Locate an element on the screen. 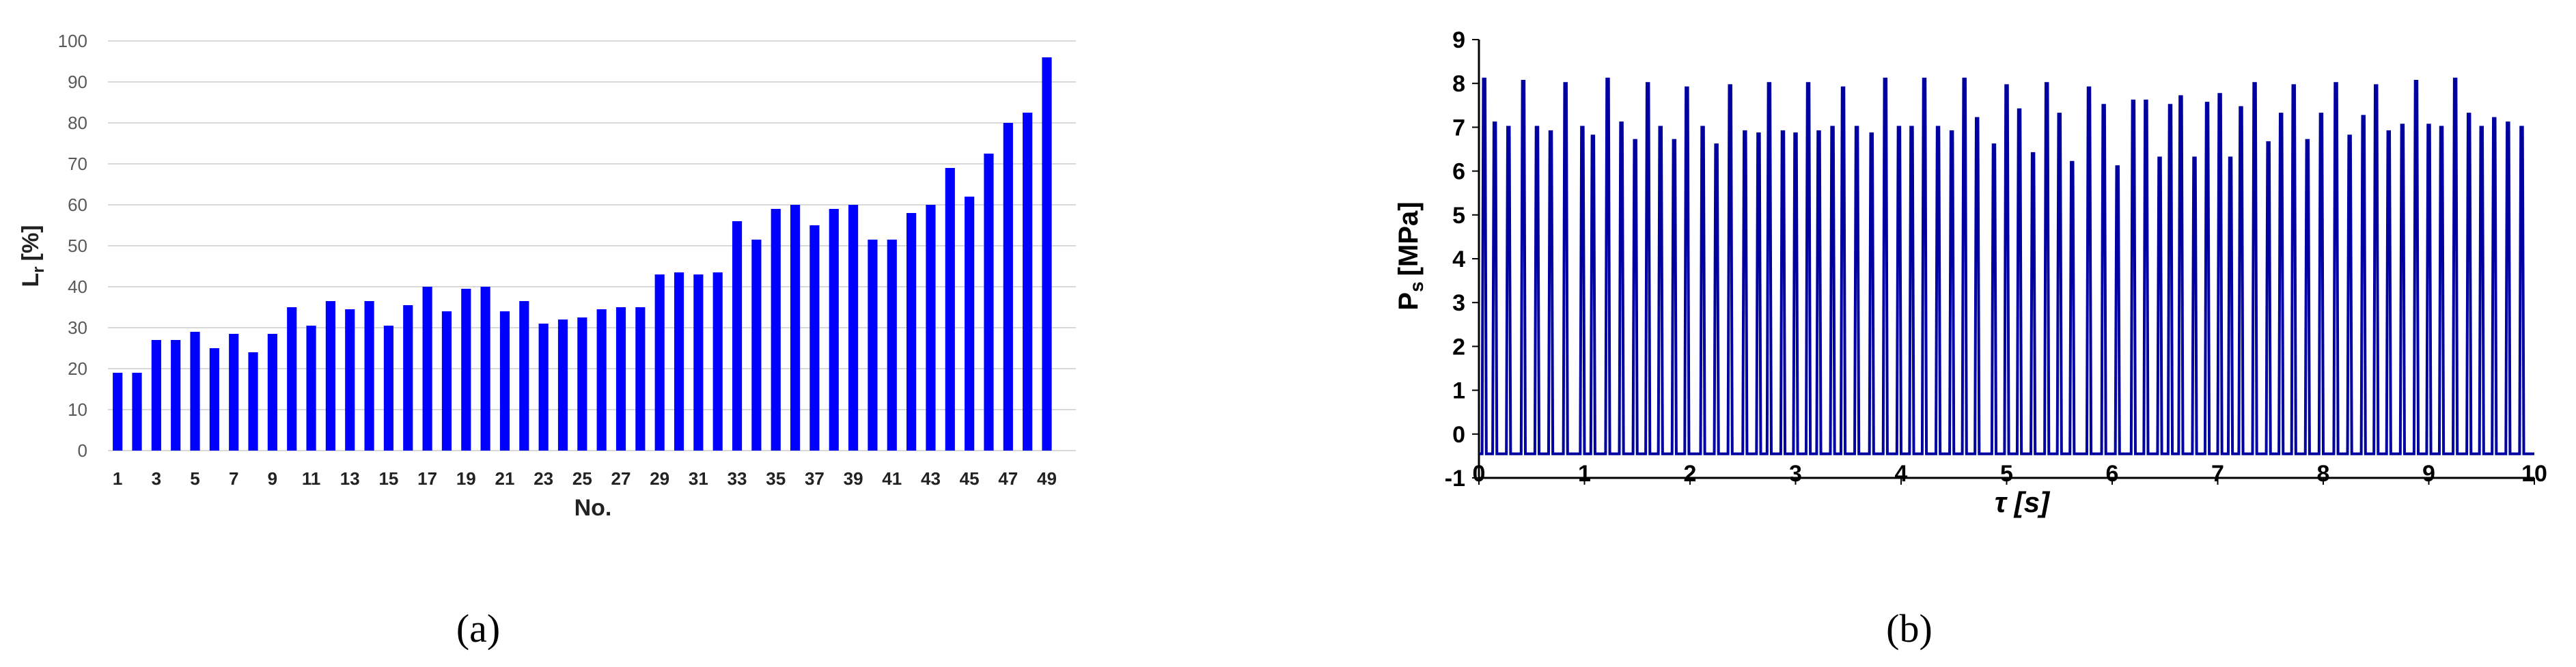  a-x-tick-41: 41 is located at coordinates (892, 479).